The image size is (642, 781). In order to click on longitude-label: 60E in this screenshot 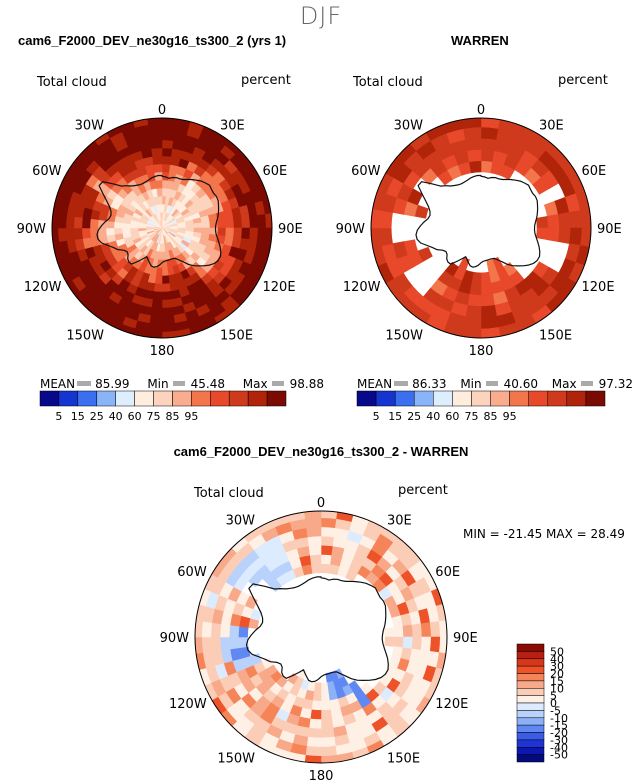, I will do `click(275, 171)`.